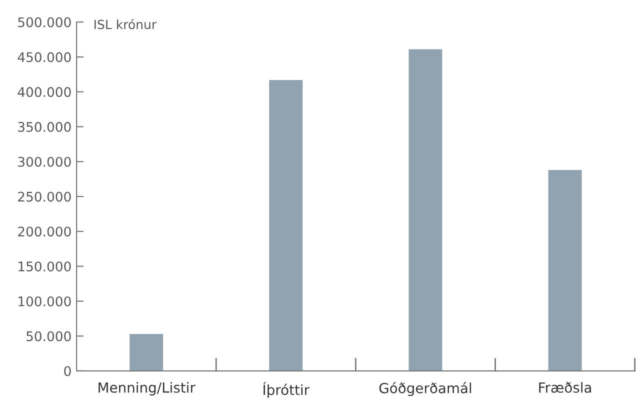 This screenshot has height=401, width=638. What do you see at coordinates (44, 266) in the screenshot?
I see `y-tick-label: 150.000` at bounding box center [44, 266].